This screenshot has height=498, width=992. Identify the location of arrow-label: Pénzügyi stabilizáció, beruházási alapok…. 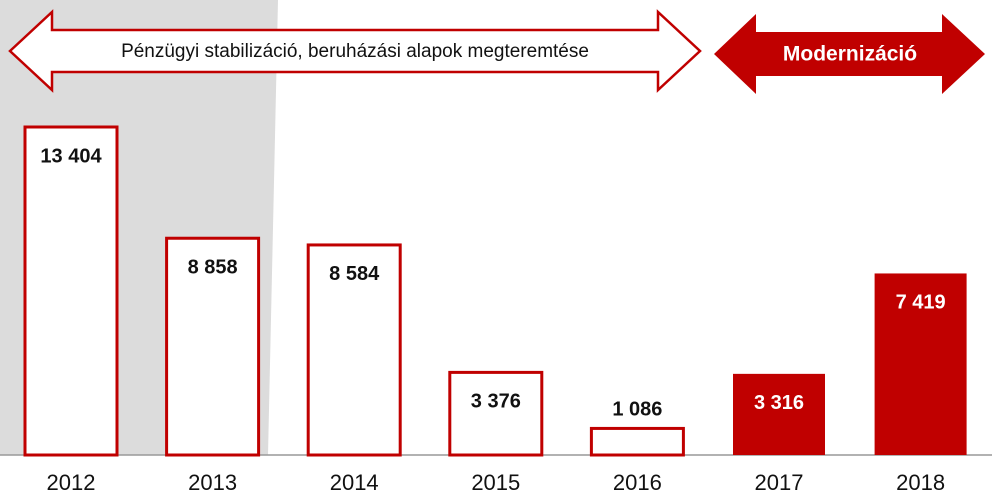
(355, 51).